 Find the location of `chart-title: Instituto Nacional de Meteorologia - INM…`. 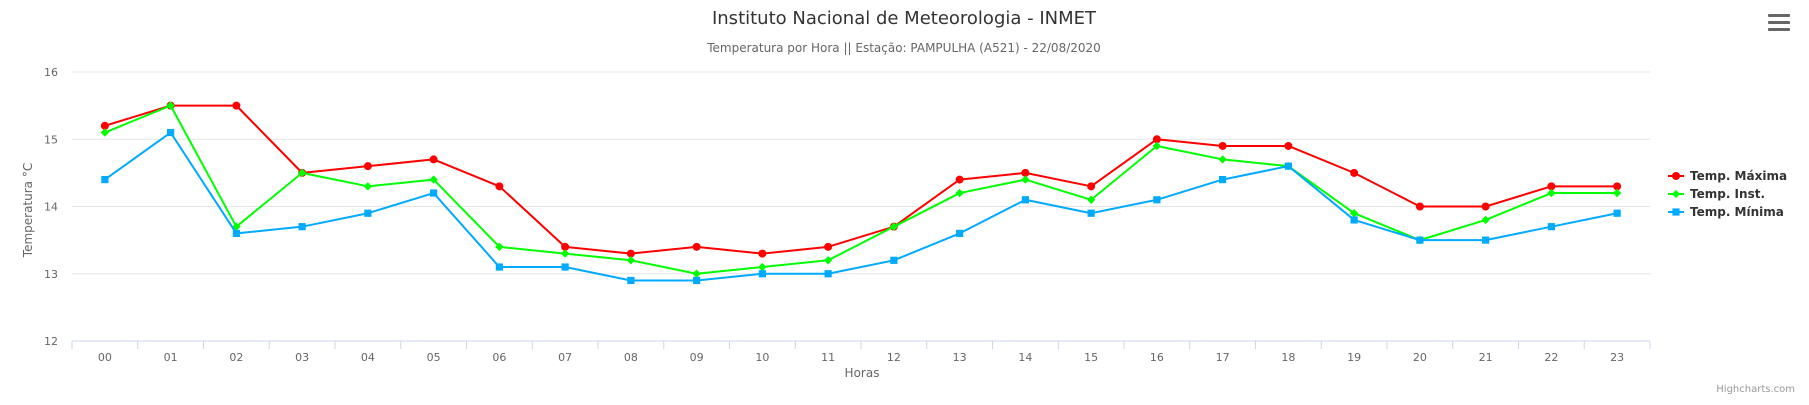

chart-title: Instituto Nacional de Meteorologia - INM… is located at coordinates (904, 18).